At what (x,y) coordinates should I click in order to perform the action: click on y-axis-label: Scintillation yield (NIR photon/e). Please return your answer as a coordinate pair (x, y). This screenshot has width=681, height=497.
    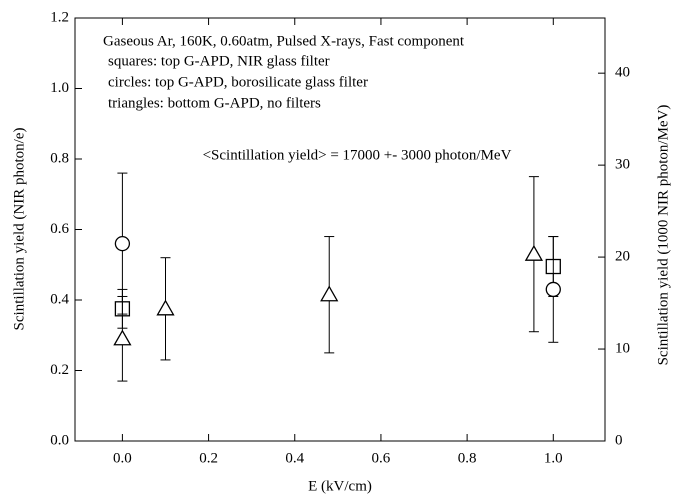
    Looking at the image, I should click on (19, 229).